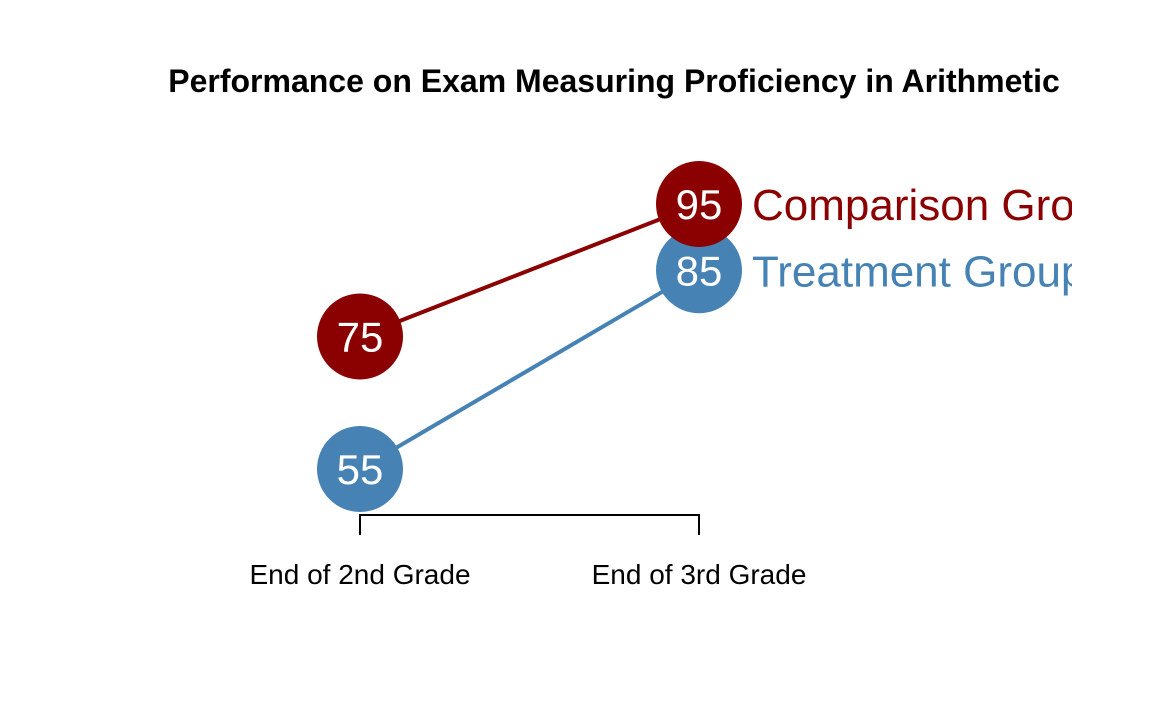 Image resolution: width=1152 pixels, height=711 pixels. I want to click on treatment-group-line, so click(529, 369).